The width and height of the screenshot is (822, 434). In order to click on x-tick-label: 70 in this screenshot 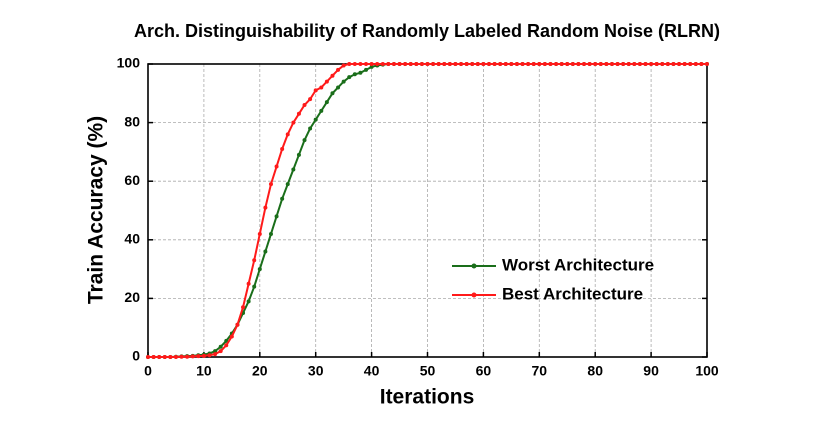, I will do `click(540, 371)`.